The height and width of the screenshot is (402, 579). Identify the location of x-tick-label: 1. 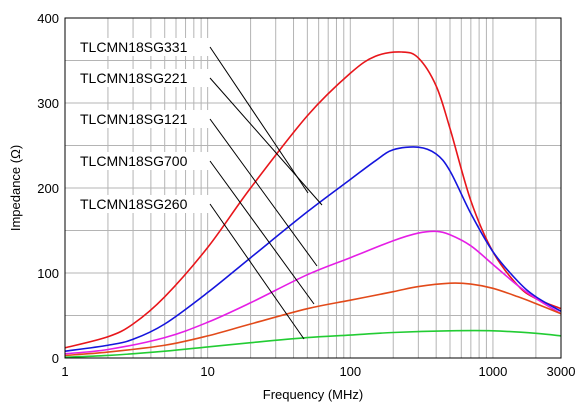
(64, 371).